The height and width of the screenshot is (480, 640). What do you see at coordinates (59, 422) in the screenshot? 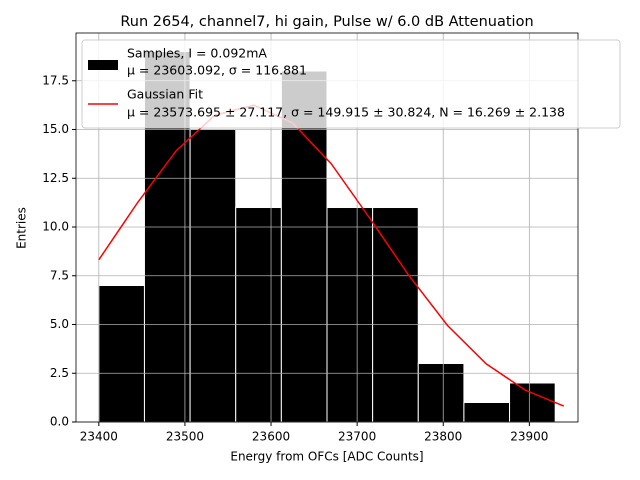
I see `y-tick-label: 0.0` at bounding box center [59, 422].